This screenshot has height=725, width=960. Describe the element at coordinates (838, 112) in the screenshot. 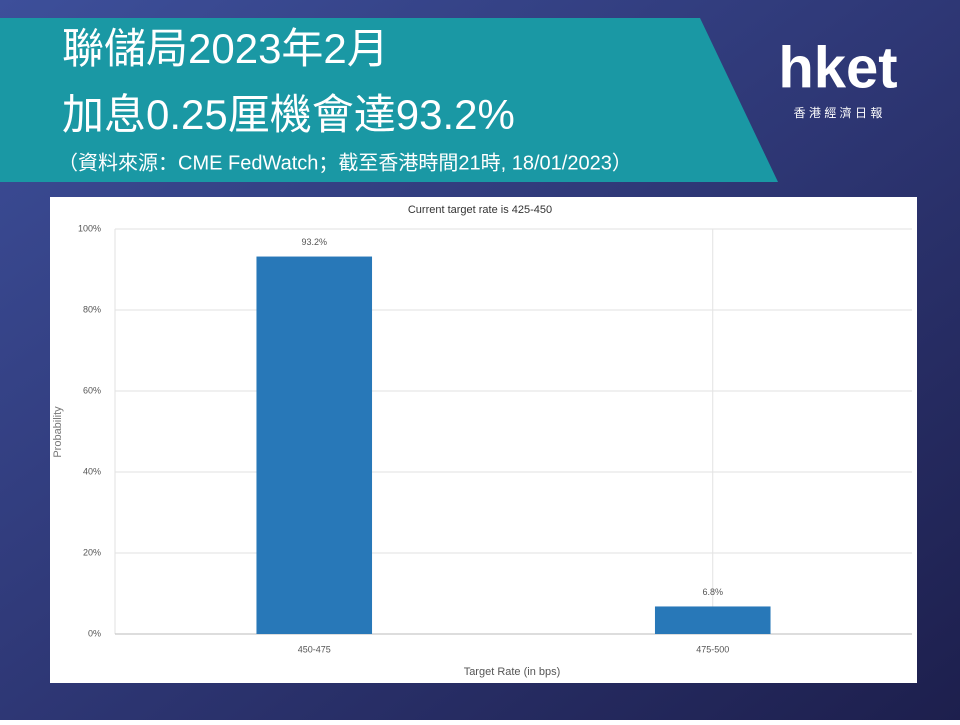

I see `logo-tagline: 香 港 經 濟 日 報` at that location.